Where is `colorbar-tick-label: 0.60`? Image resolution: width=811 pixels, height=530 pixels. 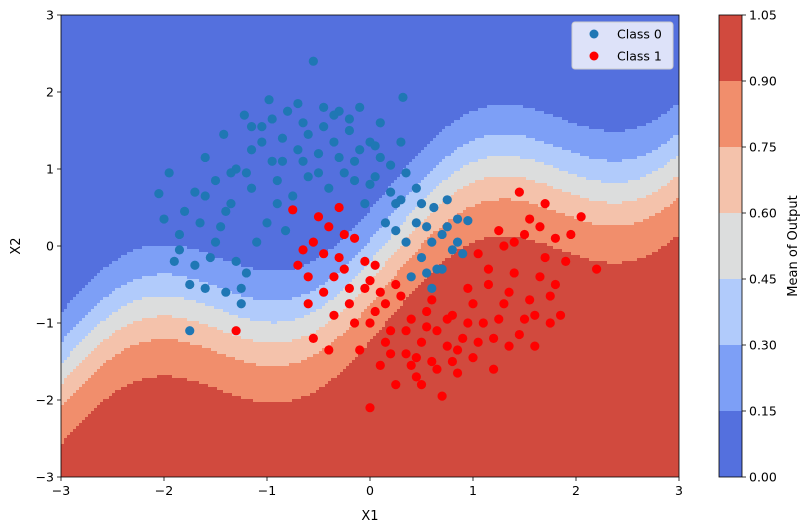 colorbar-tick-label: 0.60 is located at coordinates (763, 213).